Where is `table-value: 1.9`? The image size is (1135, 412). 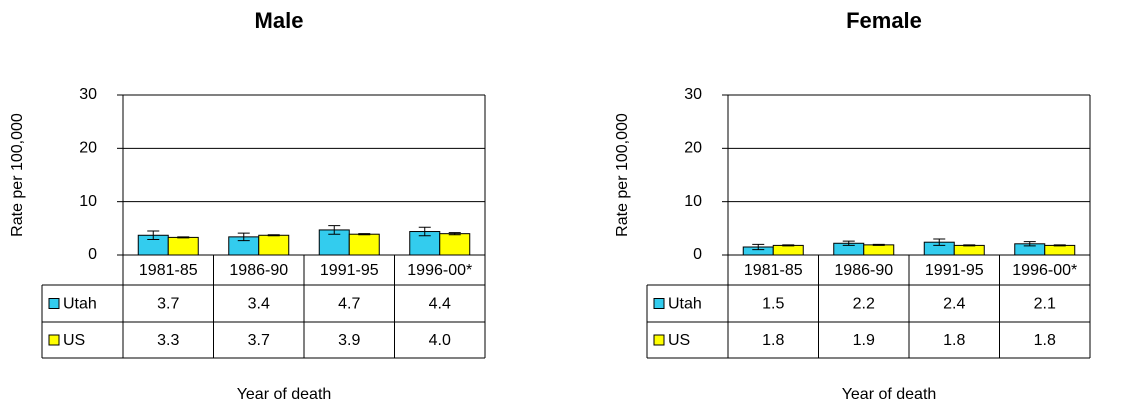
table-value: 1.9 is located at coordinates (864, 340).